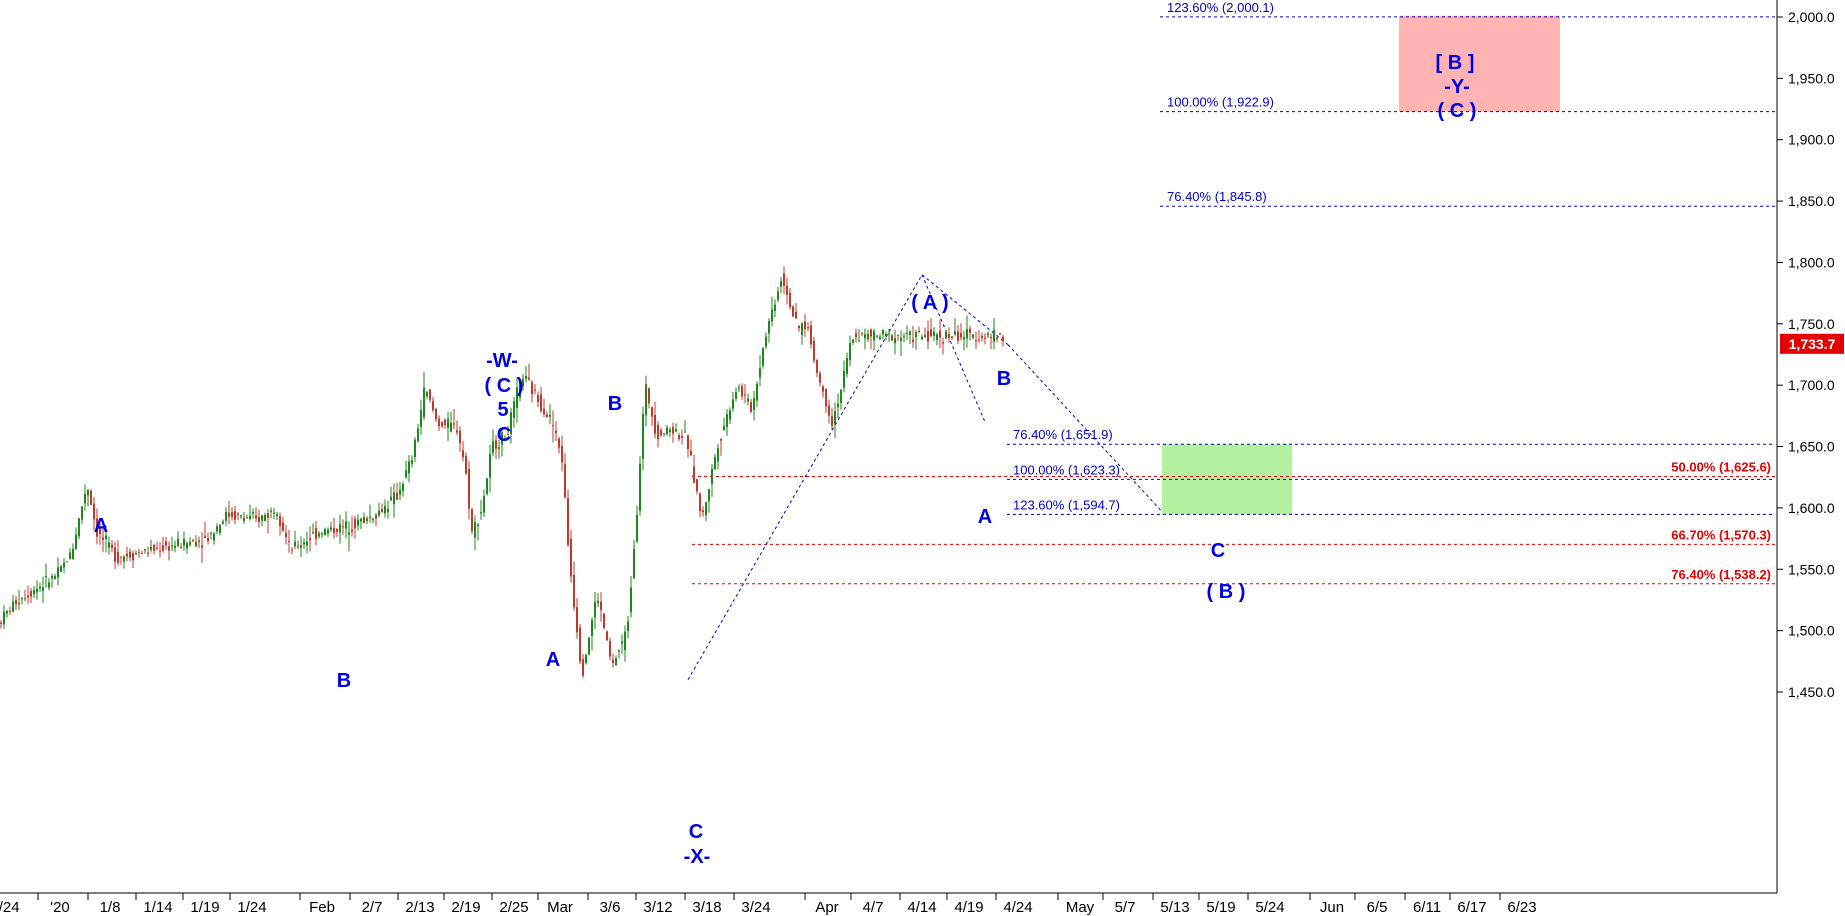  Describe the element at coordinates (1811, 262) in the screenshot. I see `y-tick-label: 1,800.0` at that location.